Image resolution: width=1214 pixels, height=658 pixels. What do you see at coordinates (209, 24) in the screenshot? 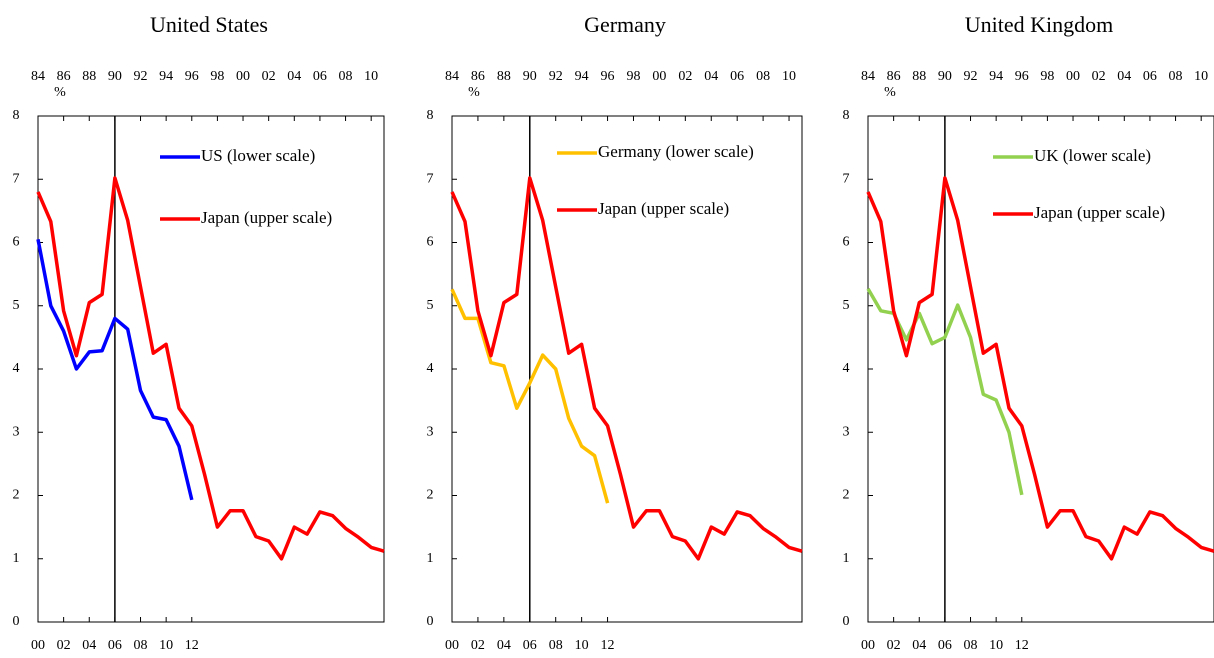
I see `chart-title: United States` at bounding box center [209, 24].